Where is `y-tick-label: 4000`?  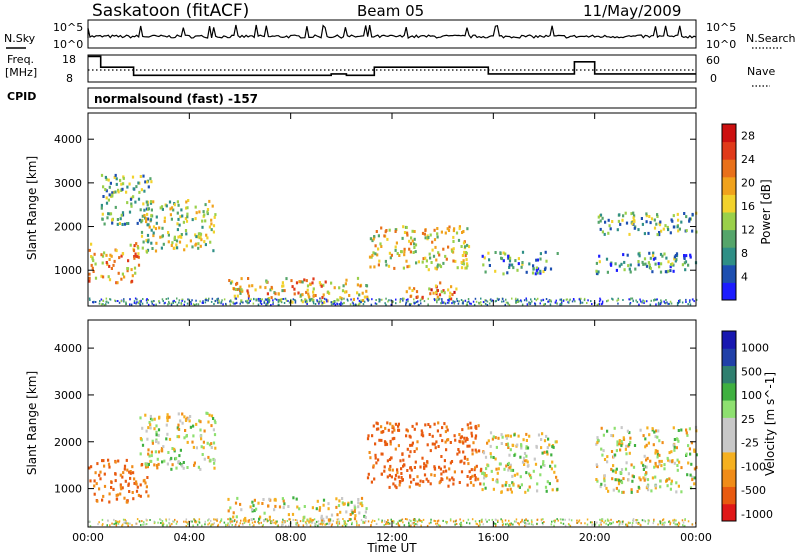 y-tick-label: 4000 is located at coordinates (68, 139).